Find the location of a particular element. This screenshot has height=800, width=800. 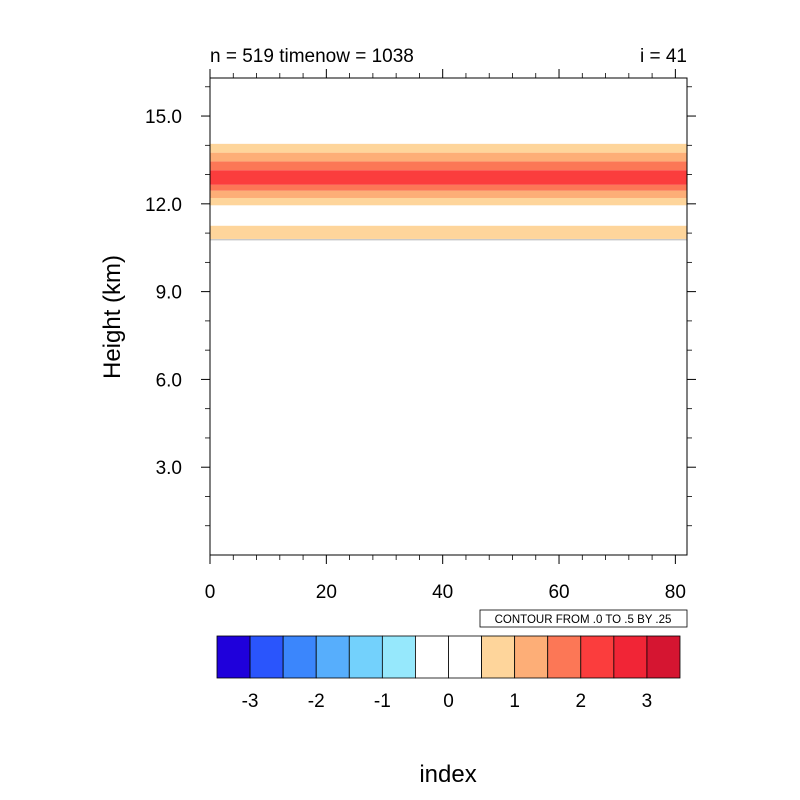

colorbar-label: -1 is located at coordinates (382, 701).